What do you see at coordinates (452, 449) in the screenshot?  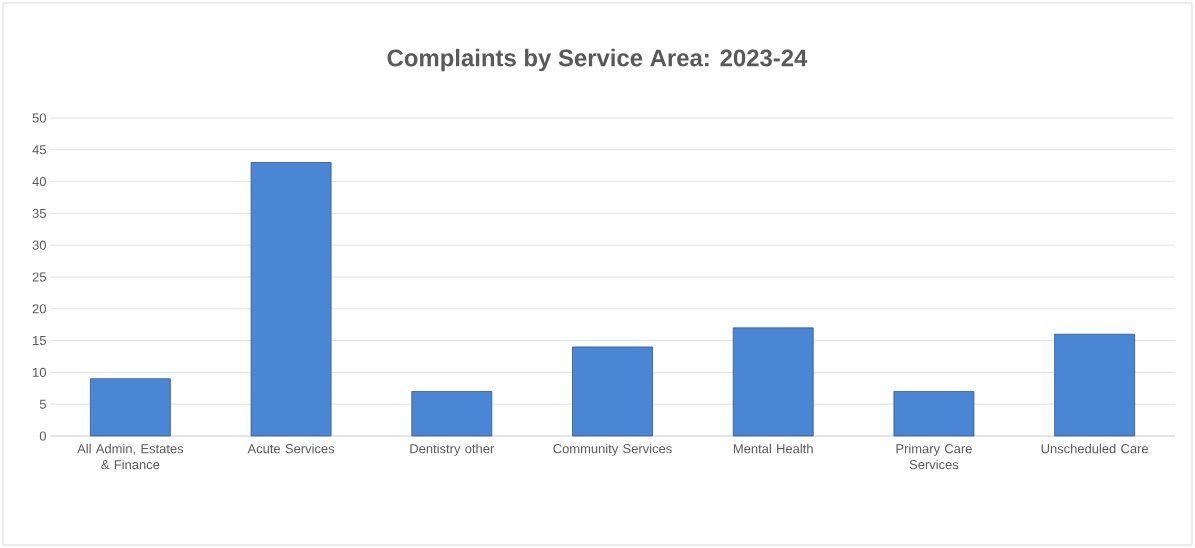 I see `x-tick-label: Dentistry other` at bounding box center [452, 449].